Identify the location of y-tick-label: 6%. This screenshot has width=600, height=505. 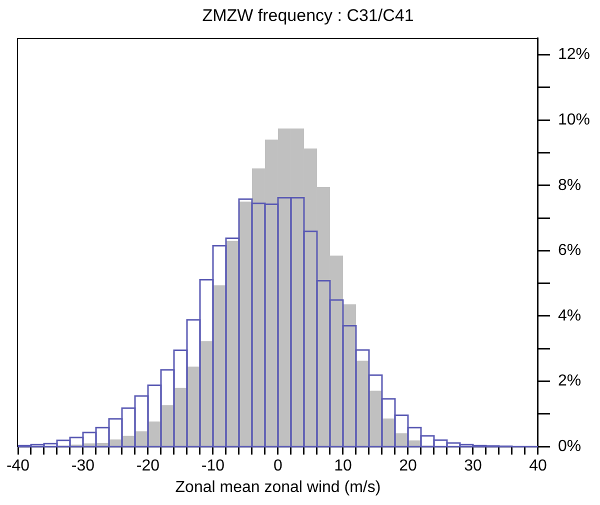
(570, 251).